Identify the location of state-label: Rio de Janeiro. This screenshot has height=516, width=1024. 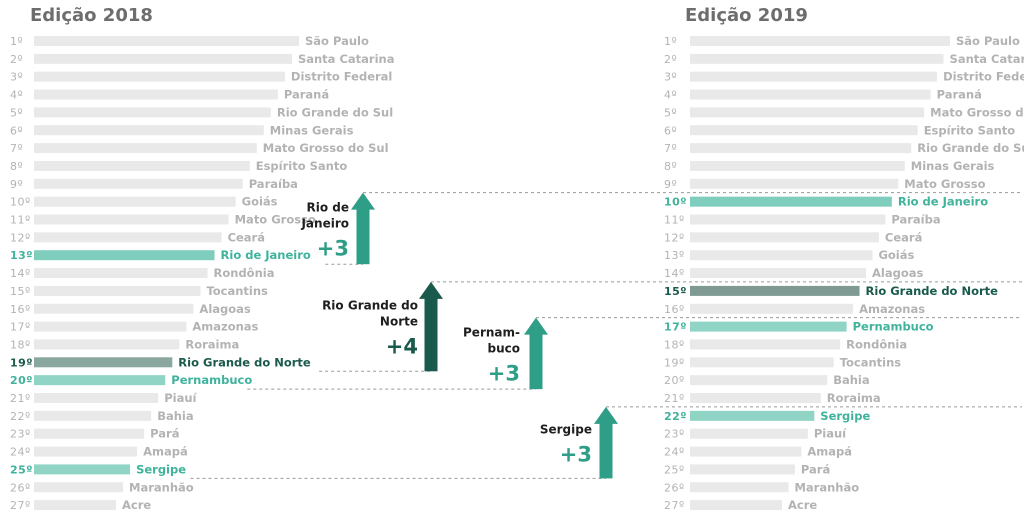
(266, 255).